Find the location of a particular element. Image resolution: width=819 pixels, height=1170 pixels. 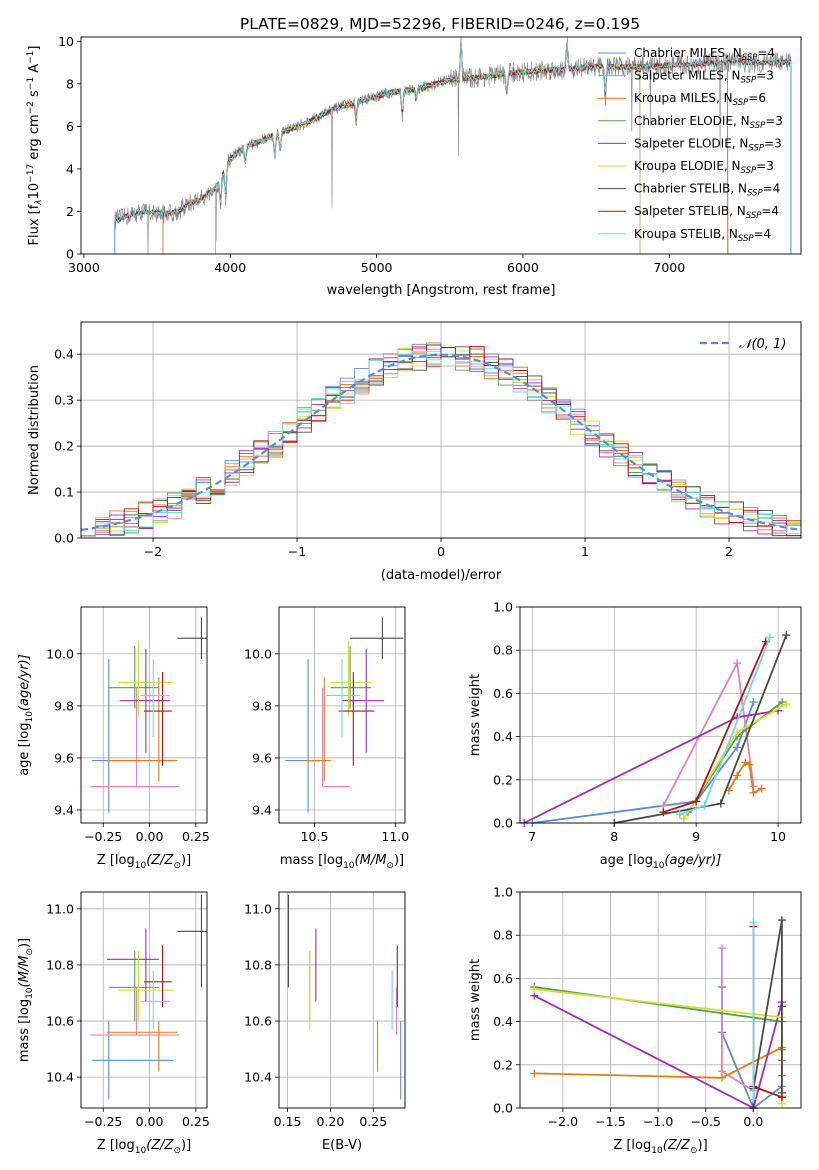

x-tick-label: 3000 is located at coordinates (84, 267).